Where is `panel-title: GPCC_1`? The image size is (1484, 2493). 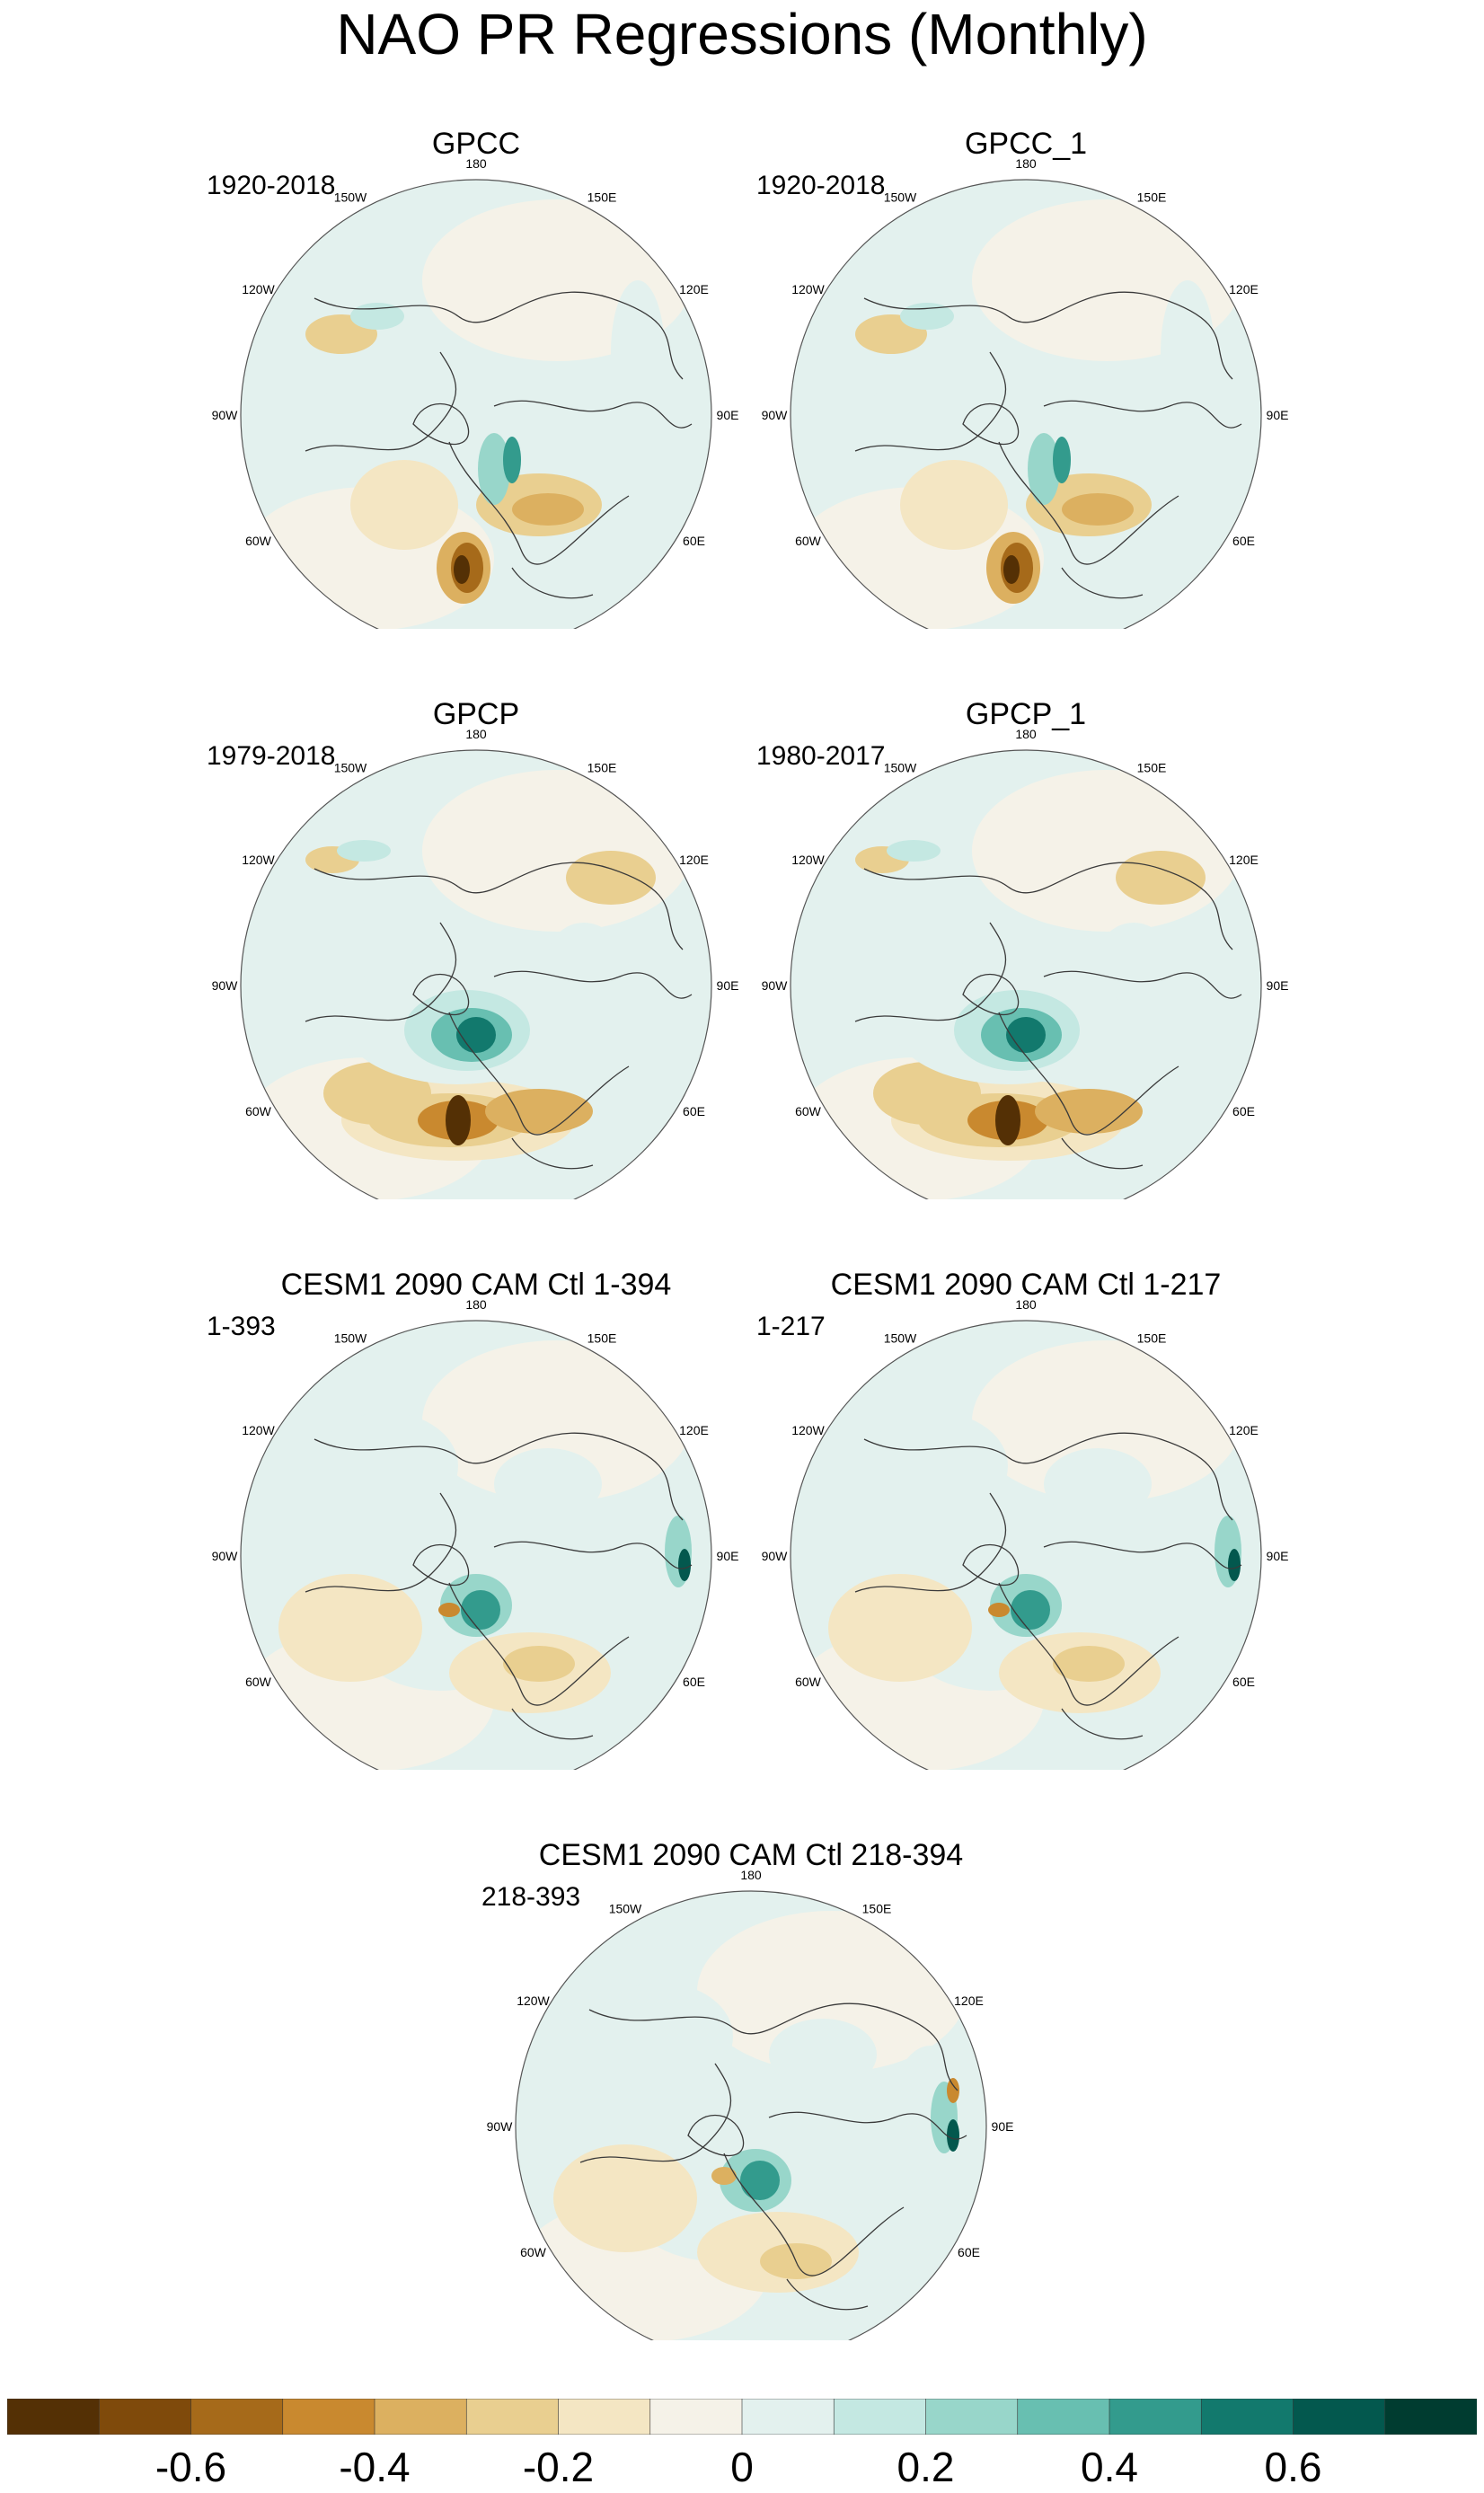
panel-title: GPCC_1 is located at coordinates (1026, 144).